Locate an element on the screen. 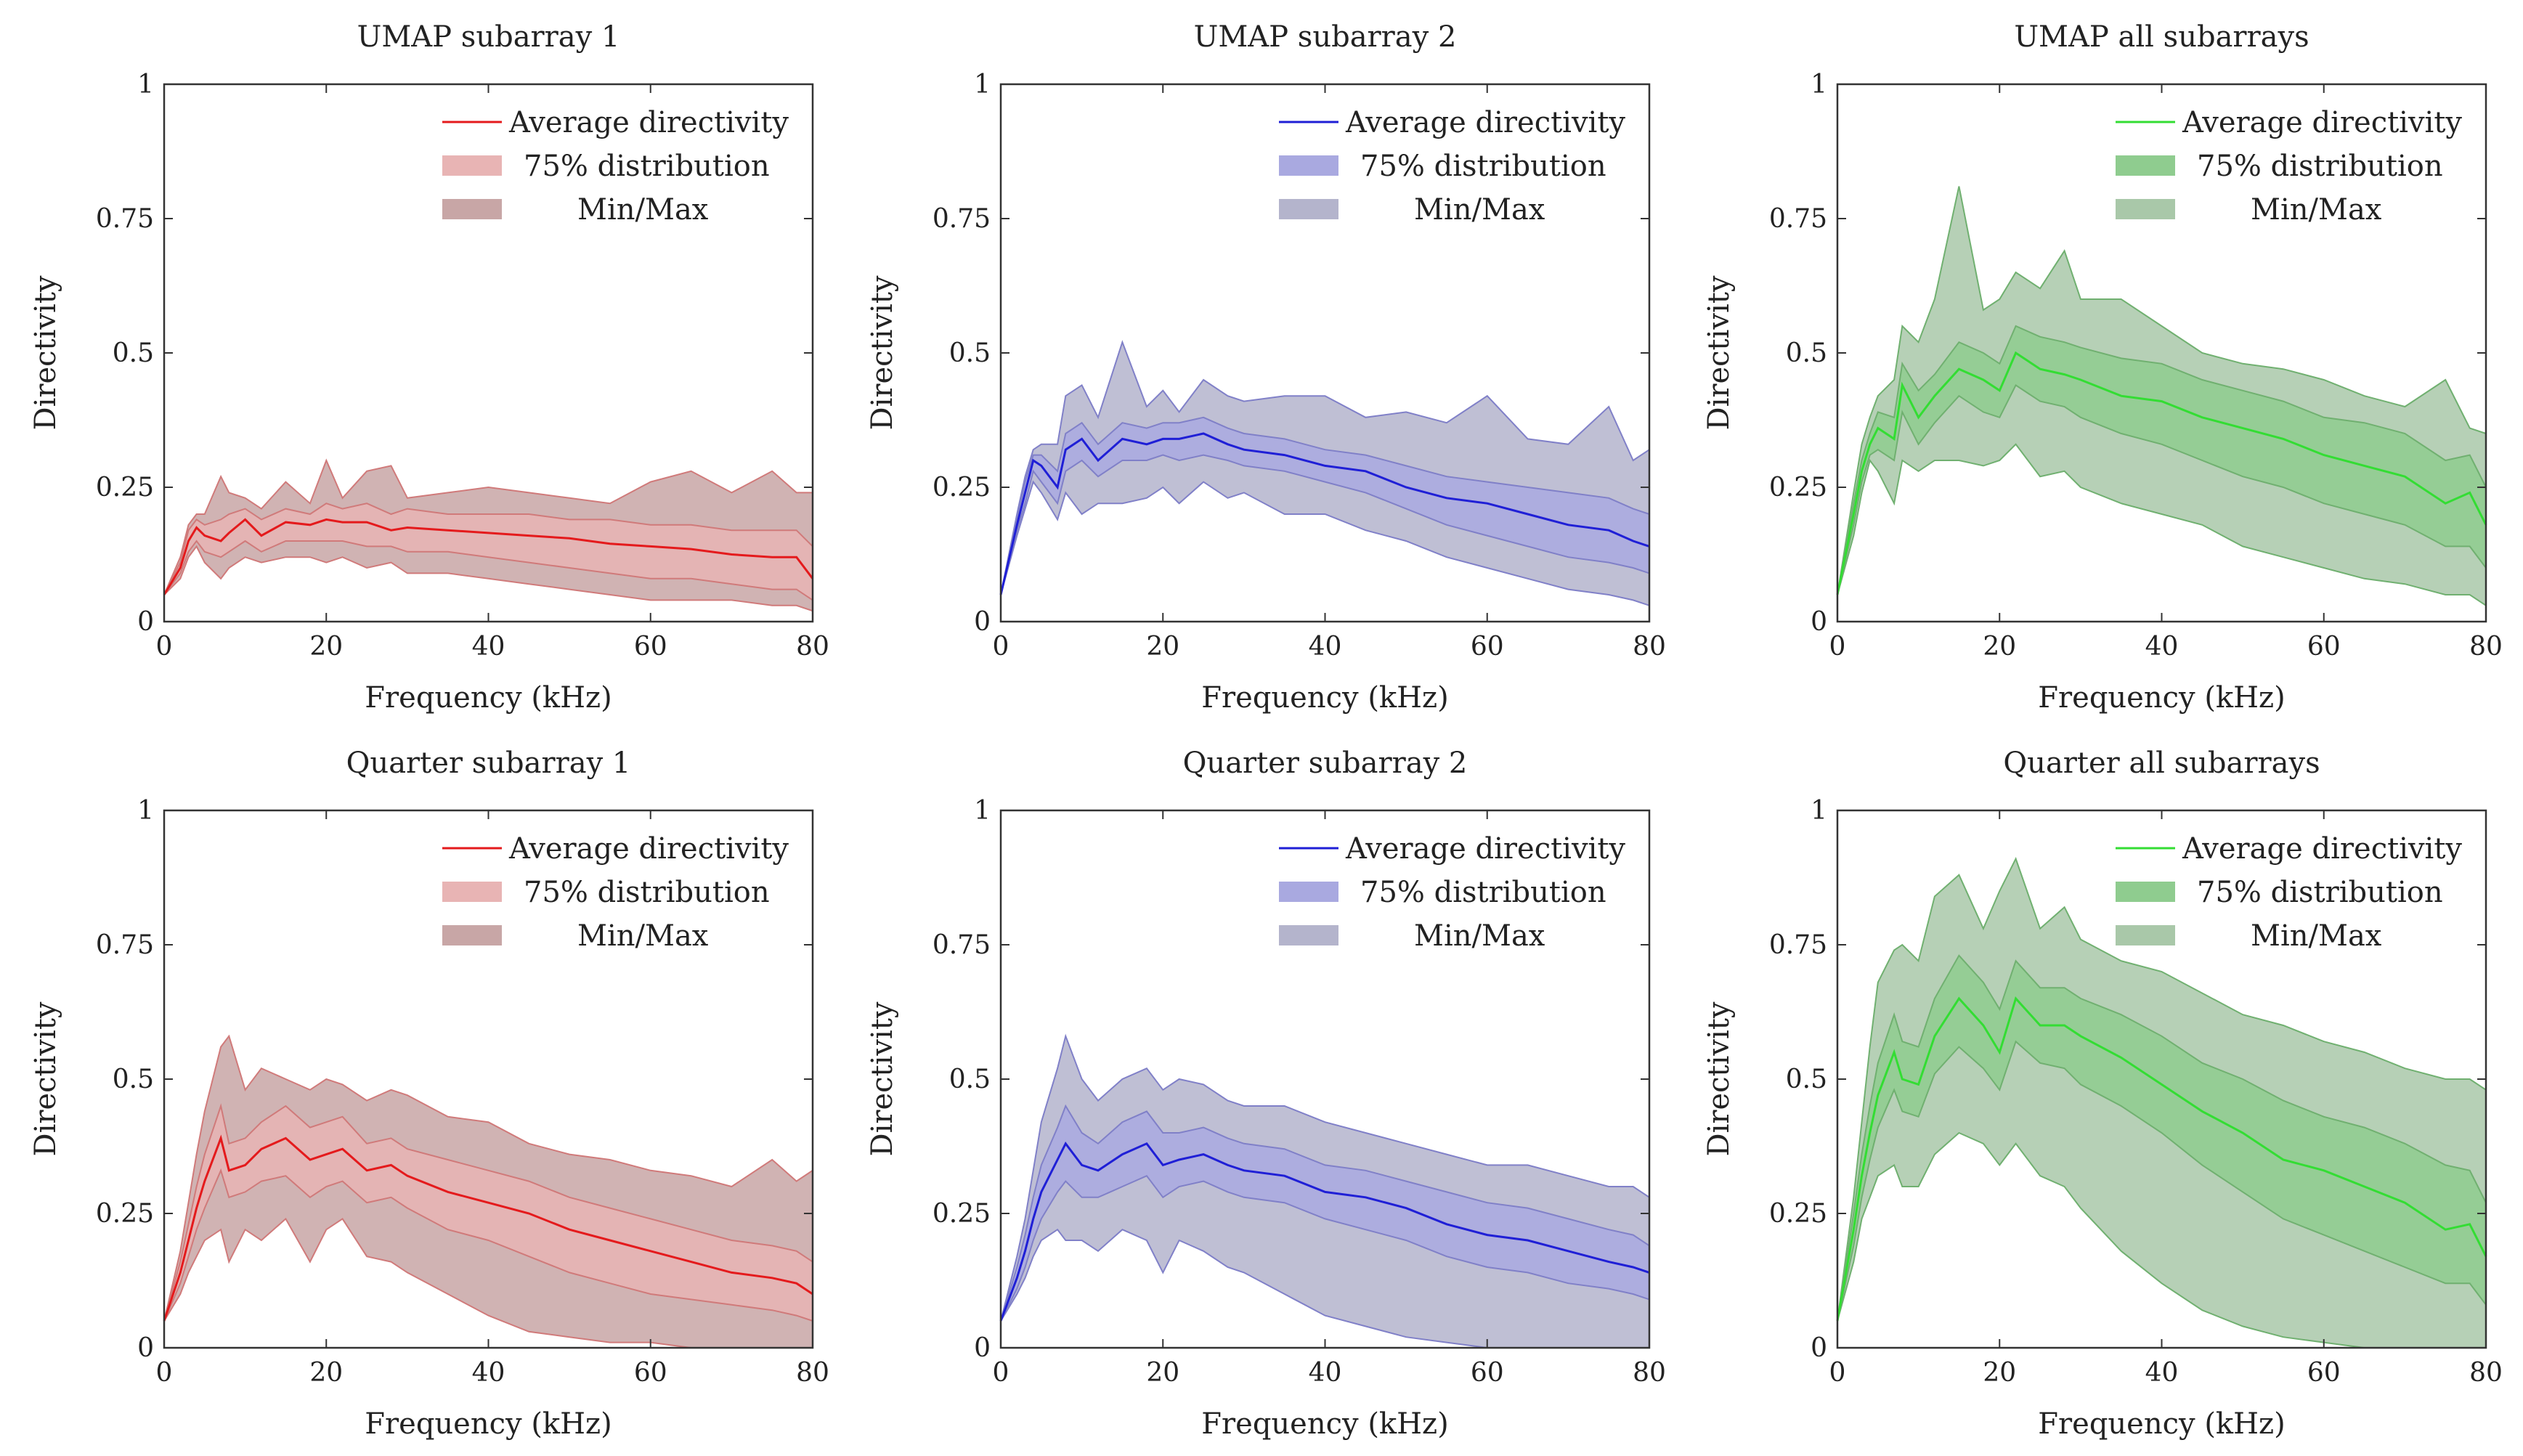 This screenshot has width=2523, height=1456. chart-title: UMAP subarray 2 is located at coordinates (1325, 37).